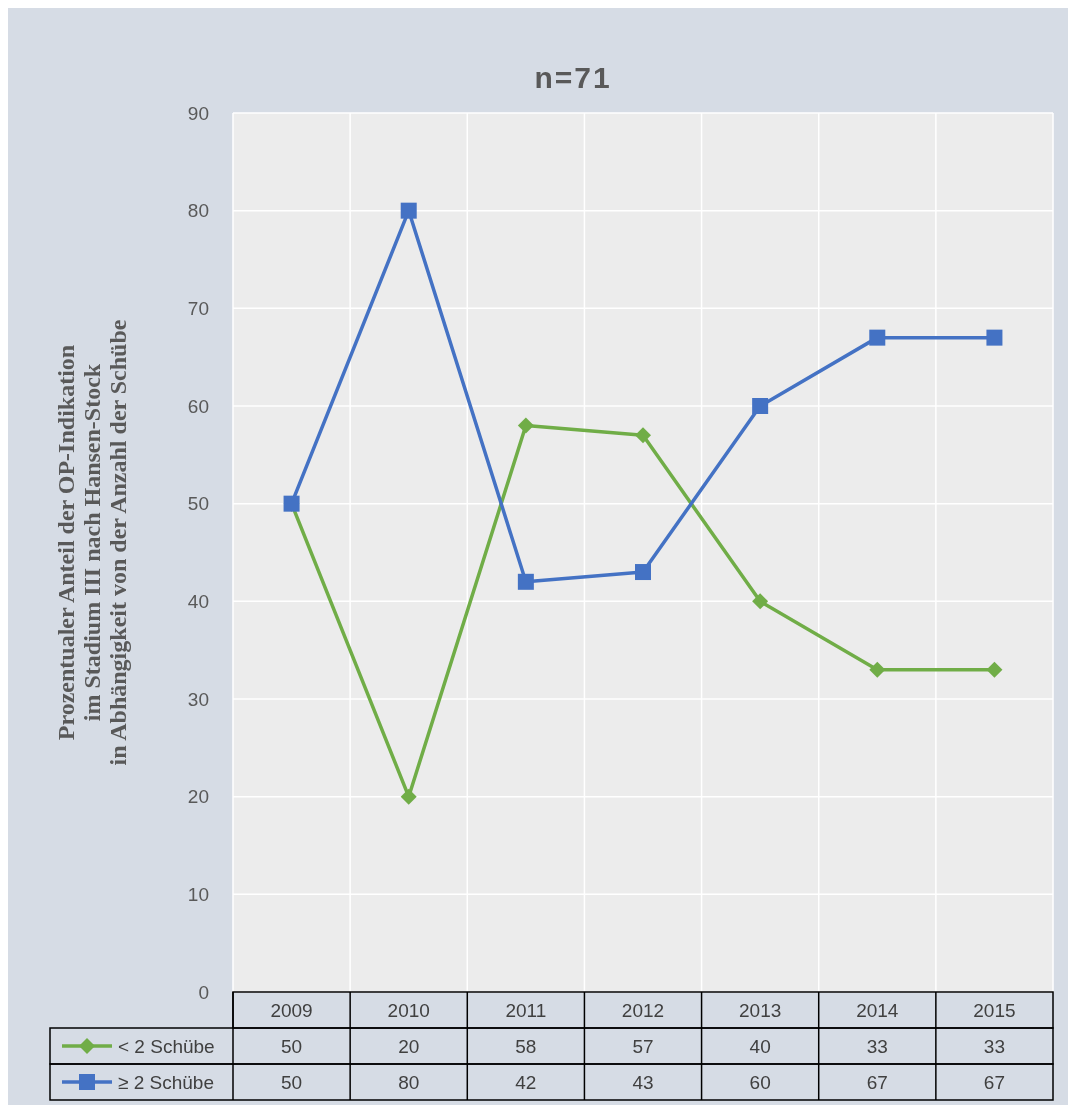  What do you see at coordinates (198, 504) in the screenshot?
I see `y-tick-label: 50` at bounding box center [198, 504].